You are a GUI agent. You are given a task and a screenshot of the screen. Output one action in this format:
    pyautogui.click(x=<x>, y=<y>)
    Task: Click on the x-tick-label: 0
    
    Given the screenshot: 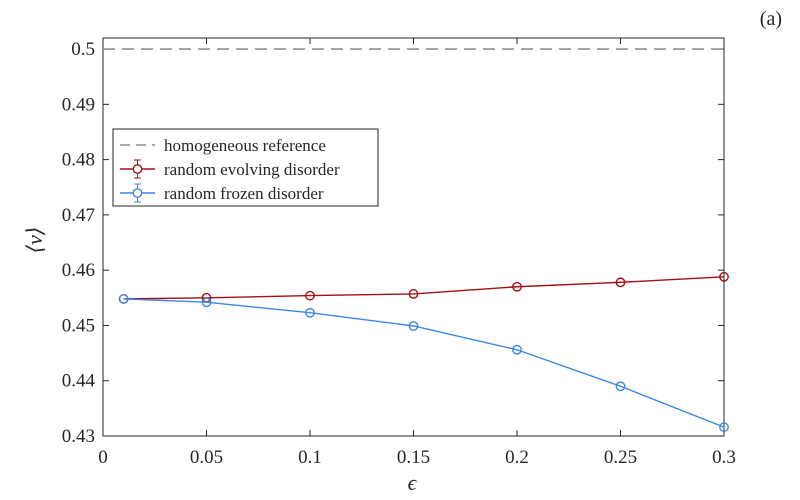 What is the action you would take?
    pyautogui.click(x=103, y=457)
    